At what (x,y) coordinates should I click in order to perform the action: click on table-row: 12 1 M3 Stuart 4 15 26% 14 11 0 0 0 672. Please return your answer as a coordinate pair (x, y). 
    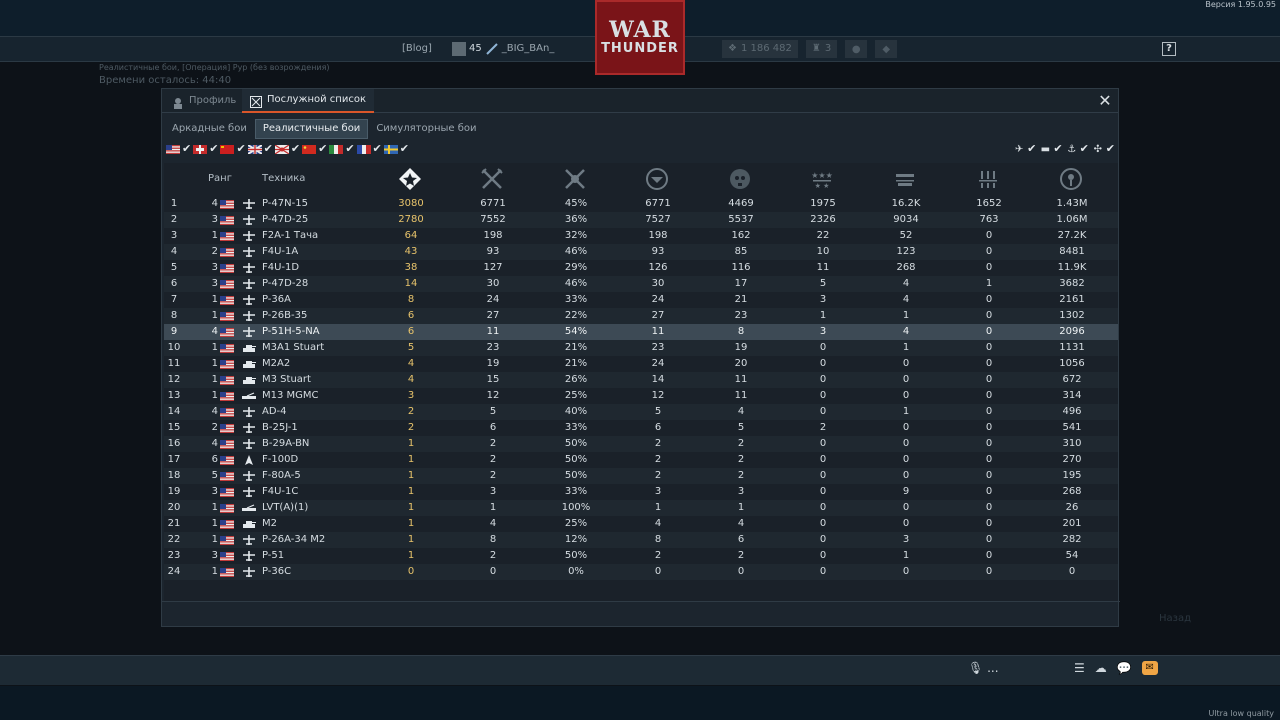
    Looking at the image, I should click on (641, 380).